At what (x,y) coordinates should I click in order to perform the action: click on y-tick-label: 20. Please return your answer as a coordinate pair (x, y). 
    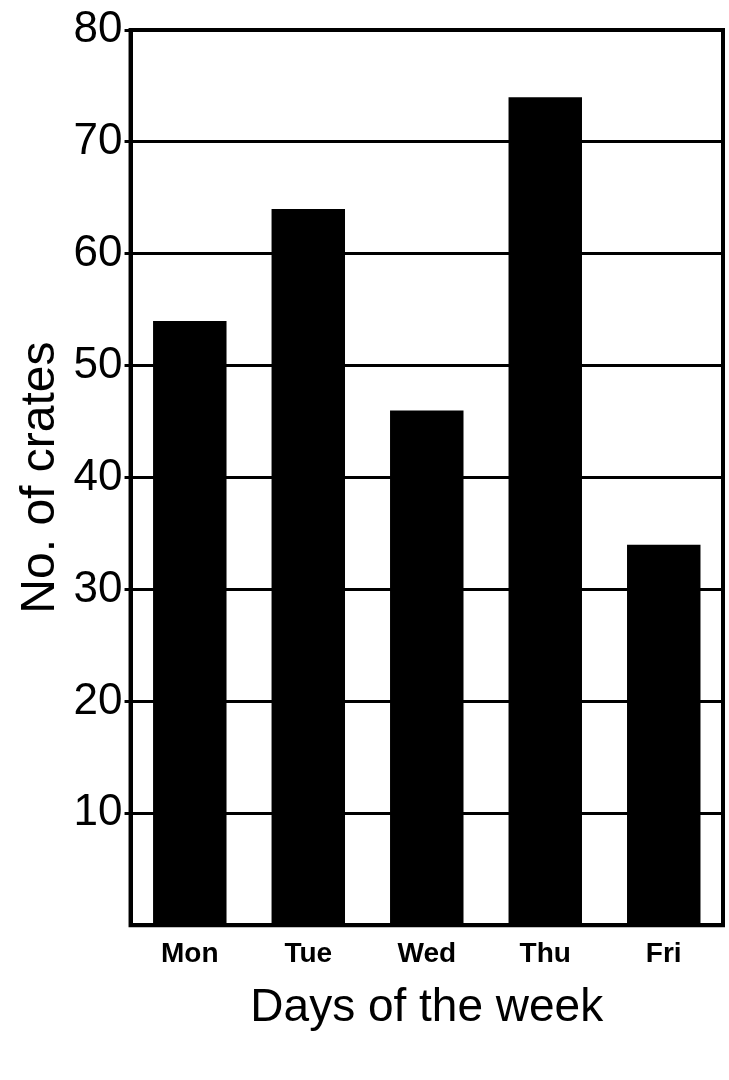
    Looking at the image, I should click on (98, 698).